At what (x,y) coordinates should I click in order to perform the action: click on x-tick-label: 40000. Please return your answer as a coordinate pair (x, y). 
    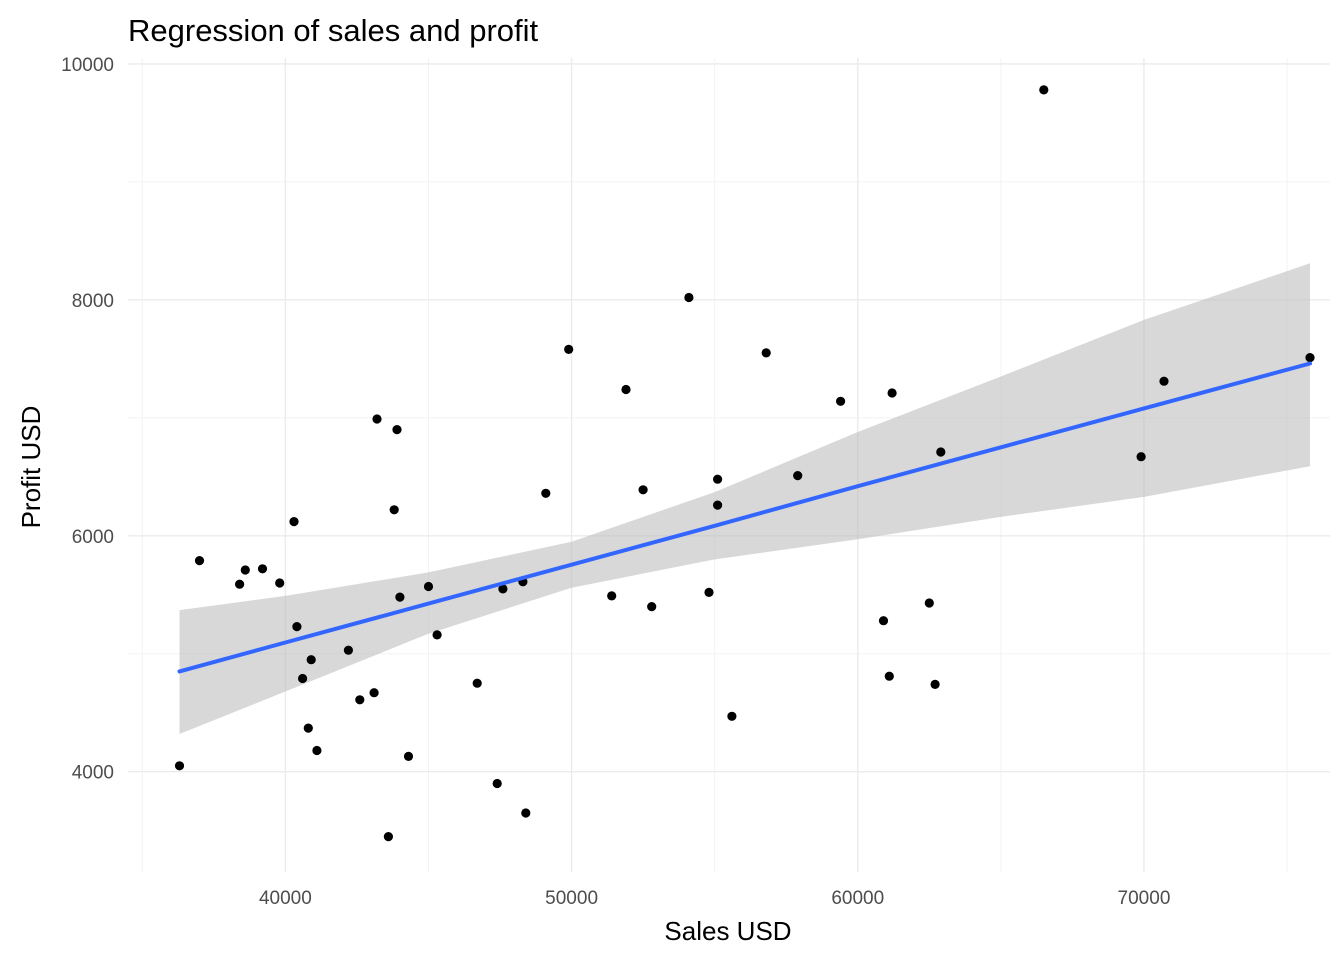
    Looking at the image, I should click on (285, 898).